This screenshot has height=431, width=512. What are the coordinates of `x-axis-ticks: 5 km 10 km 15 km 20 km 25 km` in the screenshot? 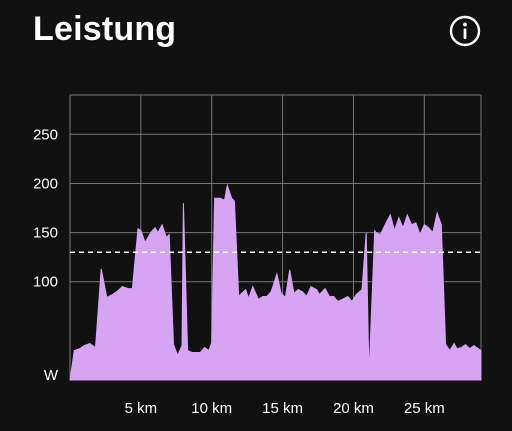 It's located at (285, 408).